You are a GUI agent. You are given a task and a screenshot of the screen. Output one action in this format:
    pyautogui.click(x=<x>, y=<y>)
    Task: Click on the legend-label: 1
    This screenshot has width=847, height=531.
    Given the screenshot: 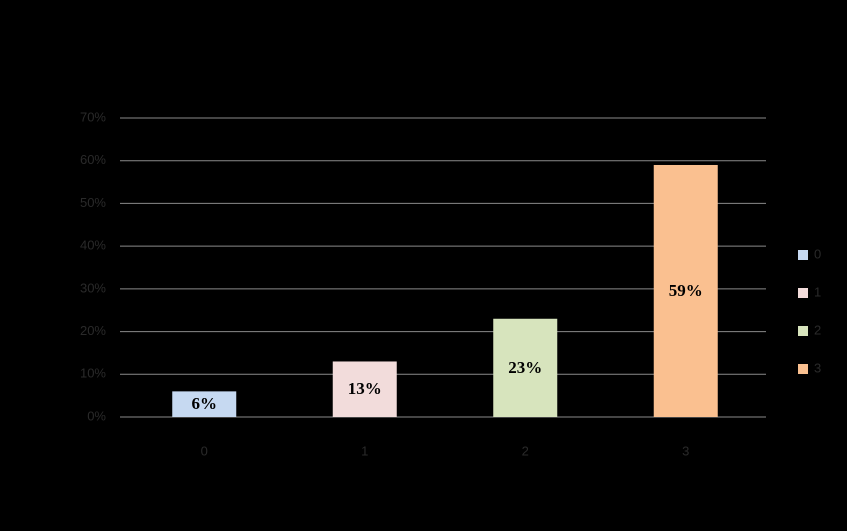 What is the action you would take?
    pyautogui.click(x=817, y=291)
    